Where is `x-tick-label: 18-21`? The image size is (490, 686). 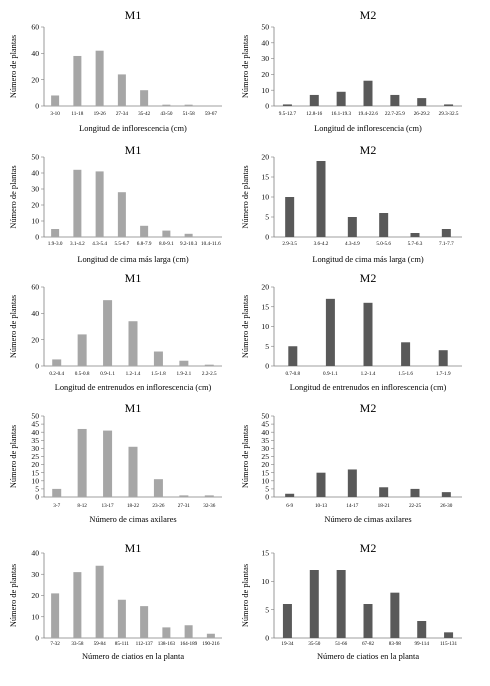 x-tick-label: 18-21 is located at coordinates (384, 506).